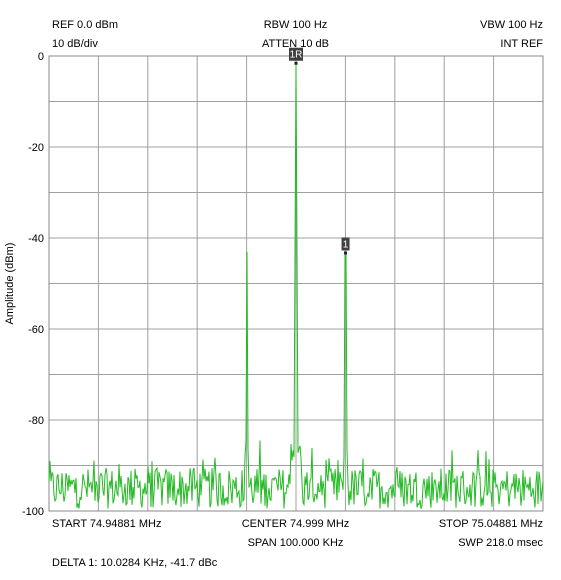 The width and height of the screenshot is (561, 580). What do you see at coordinates (490, 524) in the screenshot?
I see `stop-freq-label: STOP 75.04881 MHz` at bounding box center [490, 524].